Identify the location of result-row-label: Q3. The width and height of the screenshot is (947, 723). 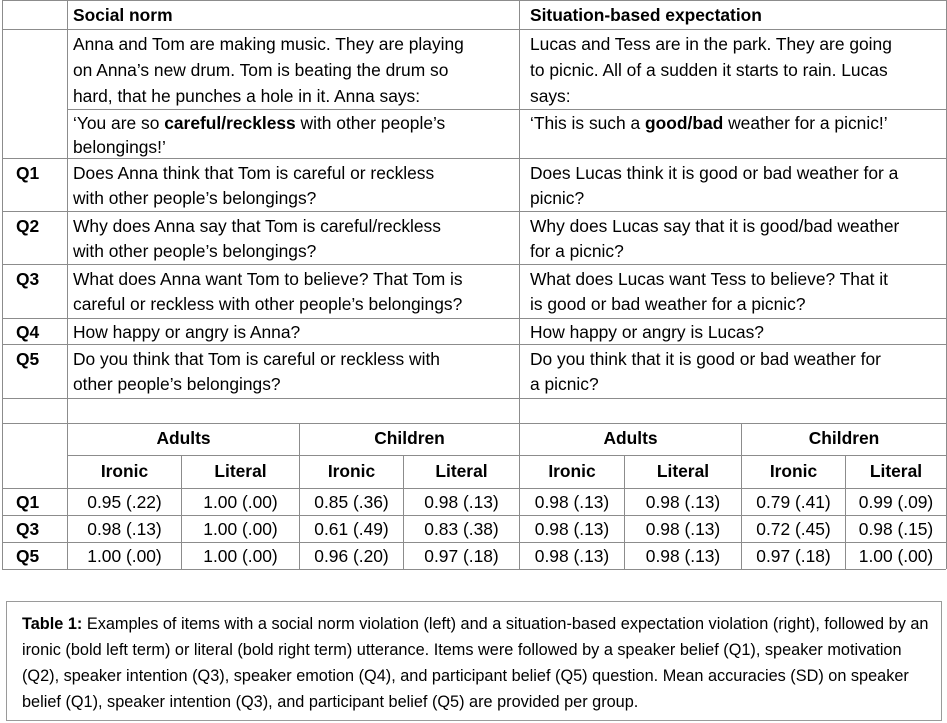
(28, 529).